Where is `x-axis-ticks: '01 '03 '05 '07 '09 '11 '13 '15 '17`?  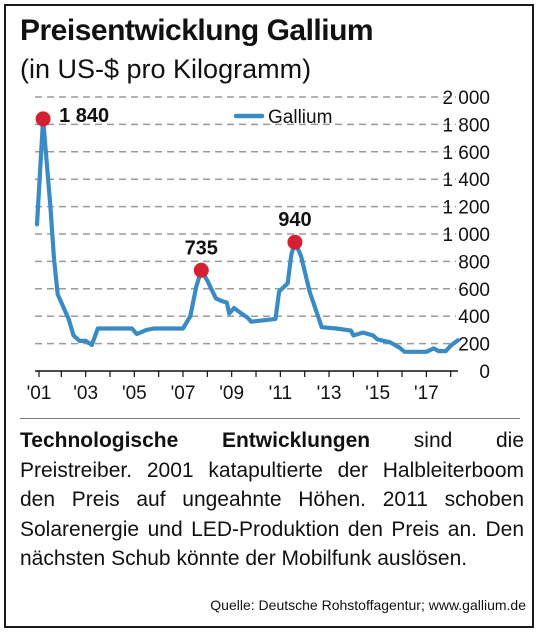
x-axis-ticks: '01 '03 '05 '07 '09 '11 '13 '15 '17 is located at coordinates (242, 387).